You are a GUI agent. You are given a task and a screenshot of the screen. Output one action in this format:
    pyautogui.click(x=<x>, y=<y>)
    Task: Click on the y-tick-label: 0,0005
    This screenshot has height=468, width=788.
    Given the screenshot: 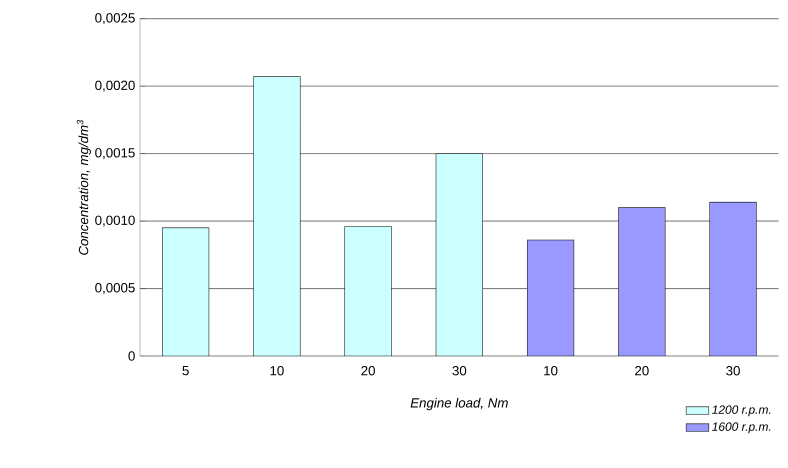 What is the action you would take?
    pyautogui.click(x=115, y=288)
    